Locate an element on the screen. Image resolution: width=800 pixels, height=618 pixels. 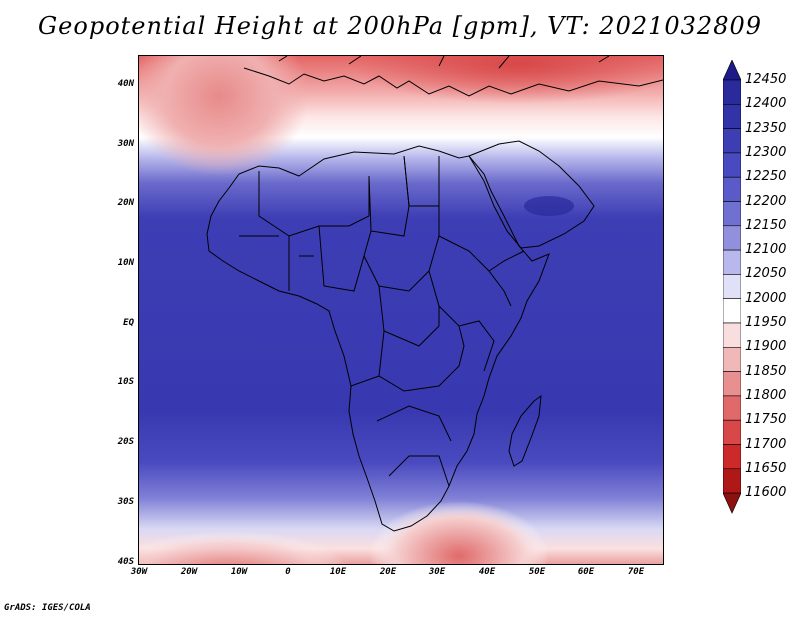
lat-label: 30N is located at coordinates (125, 144).